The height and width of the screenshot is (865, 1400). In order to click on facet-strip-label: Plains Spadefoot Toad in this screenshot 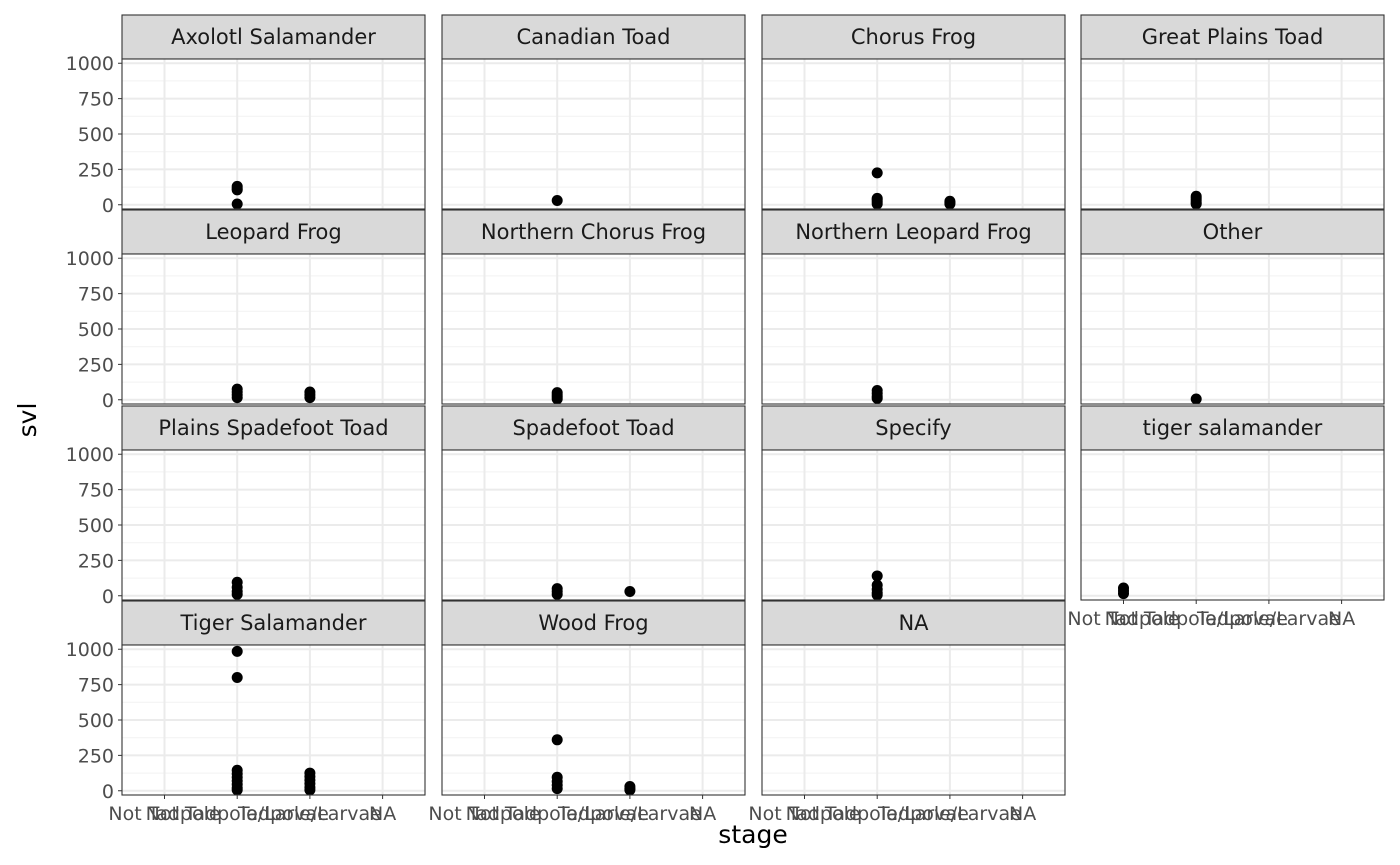, I will do `click(273, 428)`.